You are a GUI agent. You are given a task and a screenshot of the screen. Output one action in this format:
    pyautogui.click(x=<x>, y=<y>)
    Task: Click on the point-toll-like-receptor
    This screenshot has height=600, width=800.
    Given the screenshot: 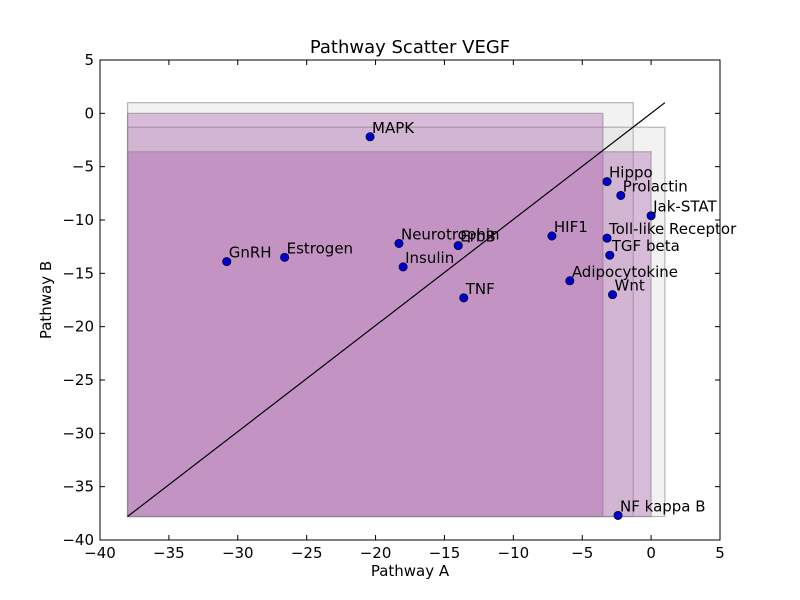 What is the action you would take?
    pyautogui.click(x=607, y=238)
    